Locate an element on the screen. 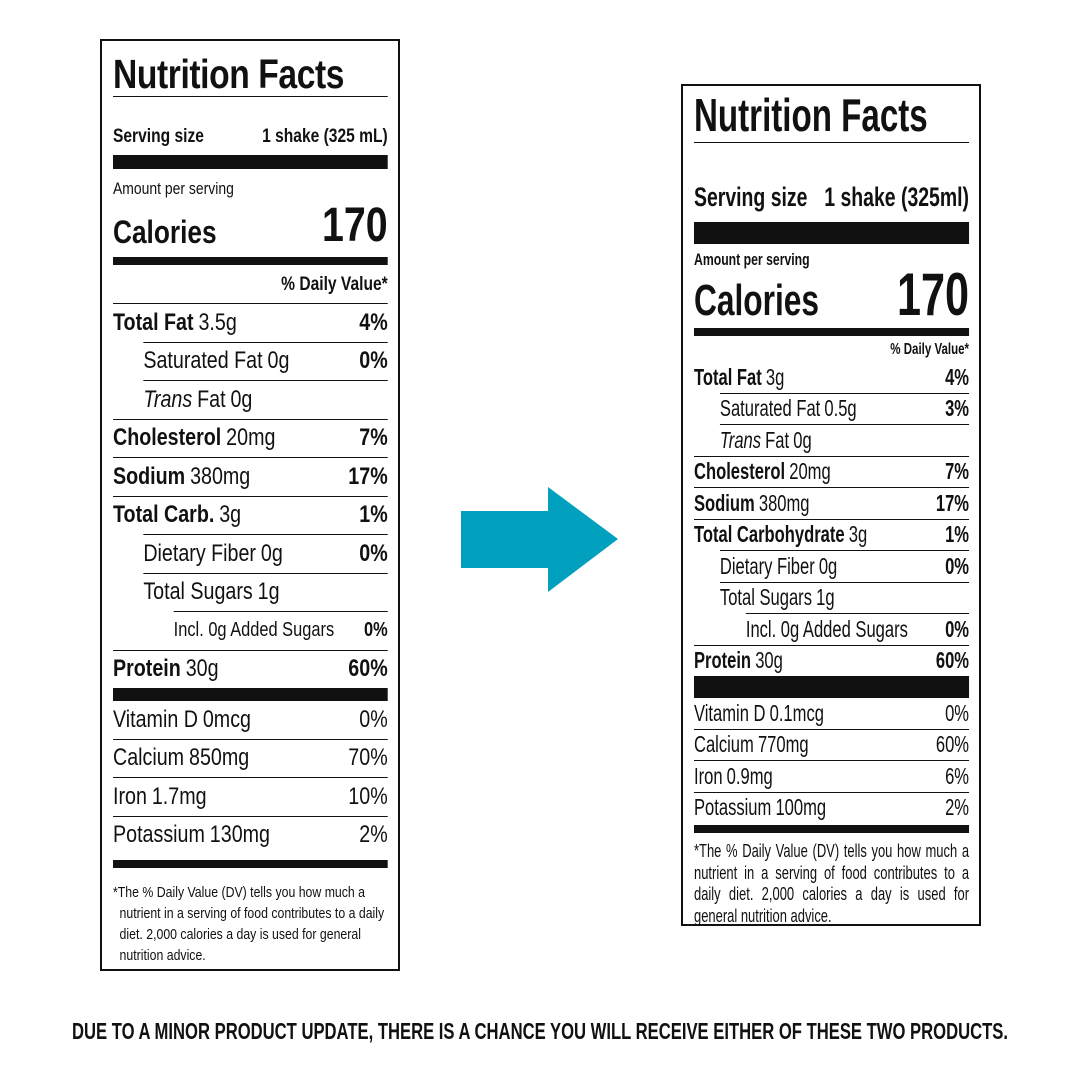 This screenshot has width=1080, height=1080. nutrient-row: Vitamin D 0.1mcg 0% is located at coordinates (831, 713).